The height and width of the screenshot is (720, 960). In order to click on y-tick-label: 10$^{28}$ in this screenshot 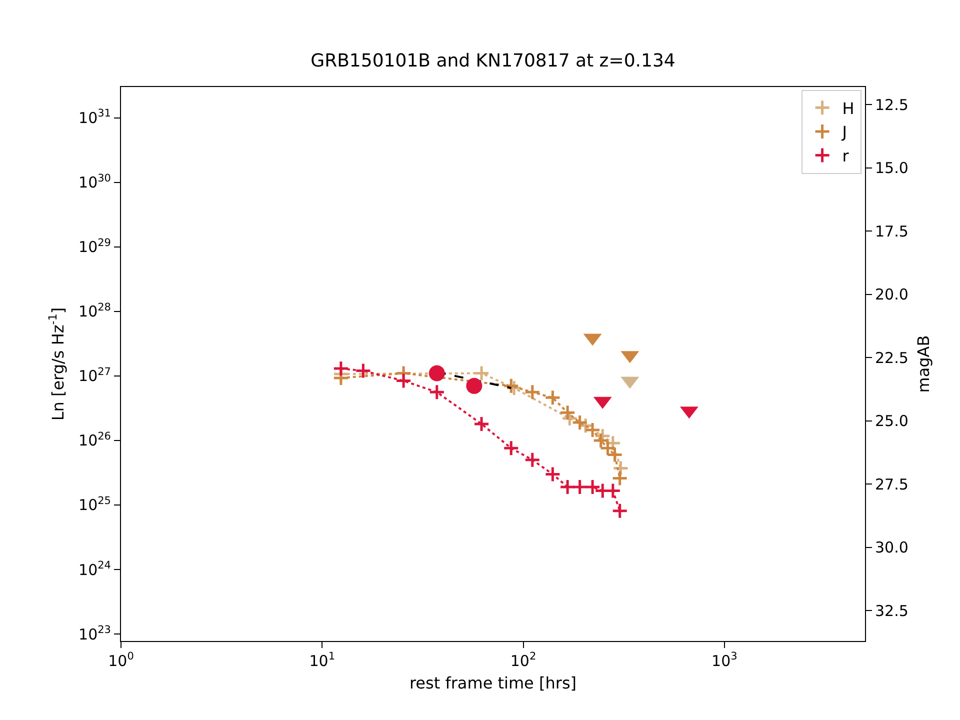, I will do `click(94, 311)`.